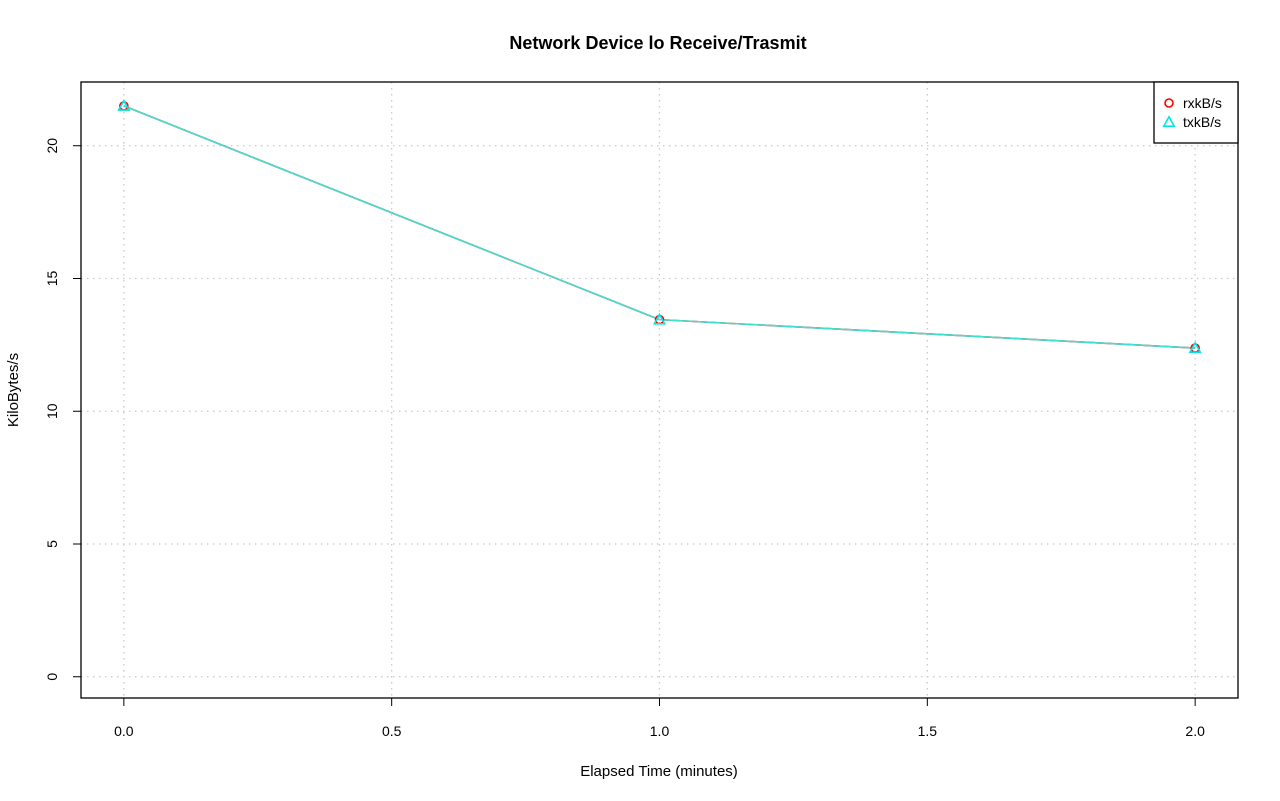  Describe the element at coordinates (13, 390) in the screenshot. I see `y-axis-label: KiloBytes/s` at that location.